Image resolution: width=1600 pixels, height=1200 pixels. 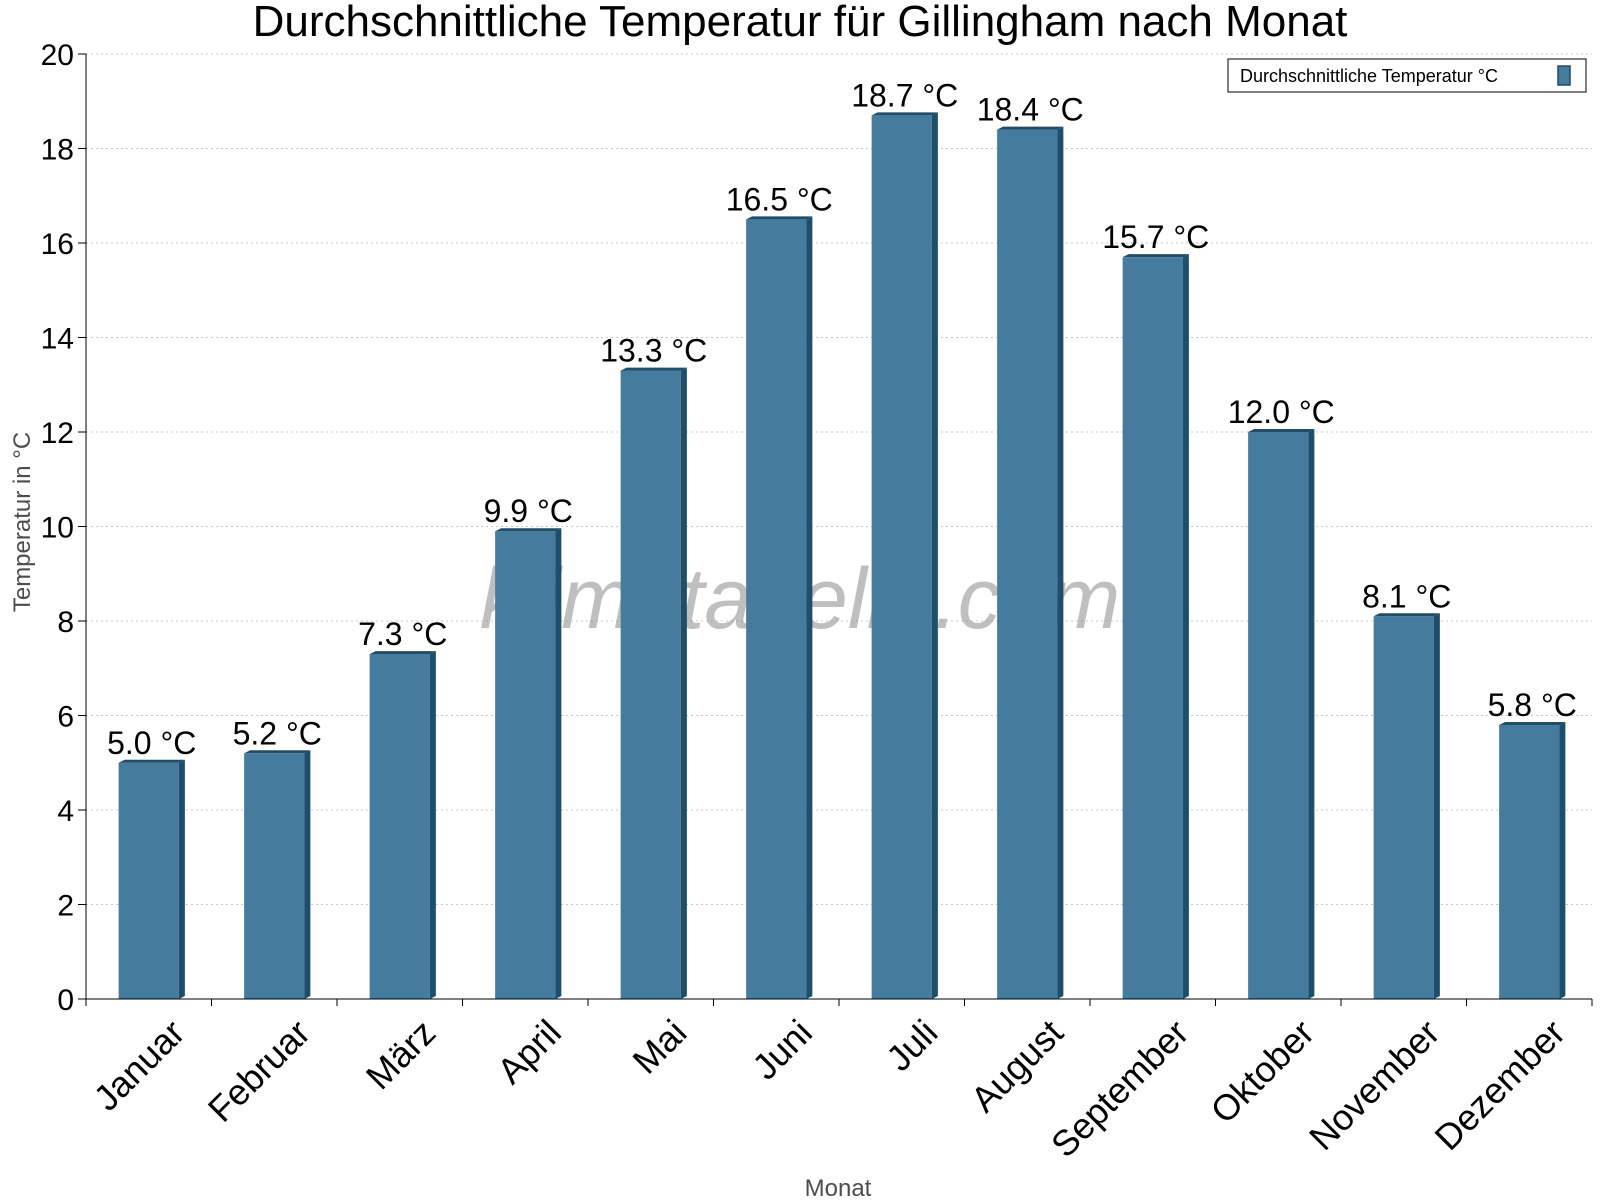 What do you see at coordinates (782, 1050) in the screenshot?
I see `x-tick-label: Juni` at bounding box center [782, 1050].